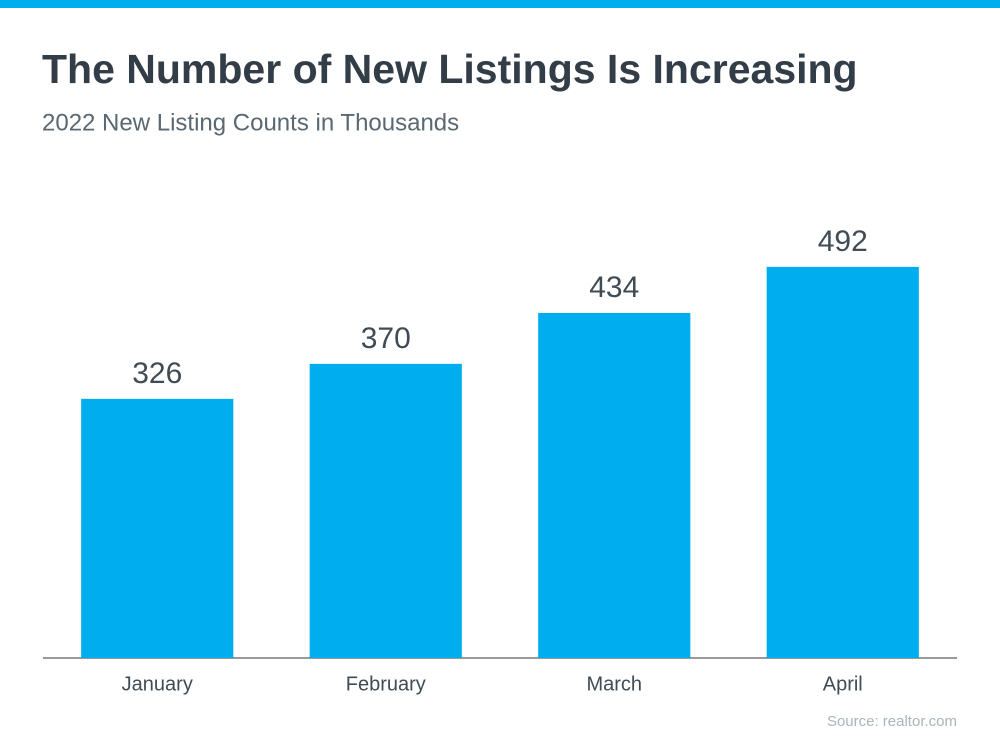  Describe the element at coordinates (843, 684) in the screenshot. I see `x-tick-label: April` at that location.